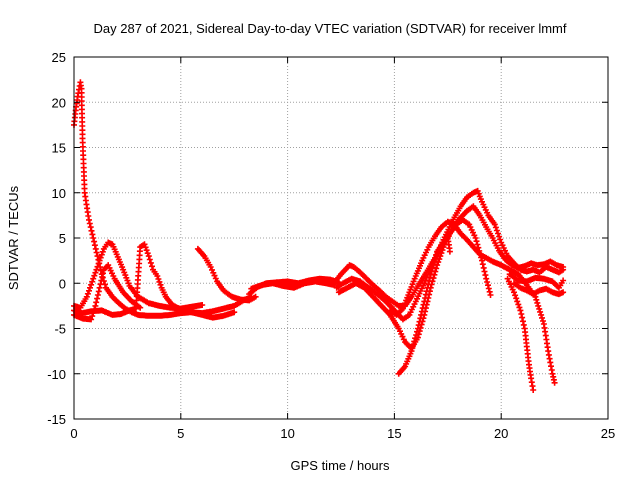 This screenshot has height=480, width=640. I want to click on y-tick-label: 25, so click(59, 57).